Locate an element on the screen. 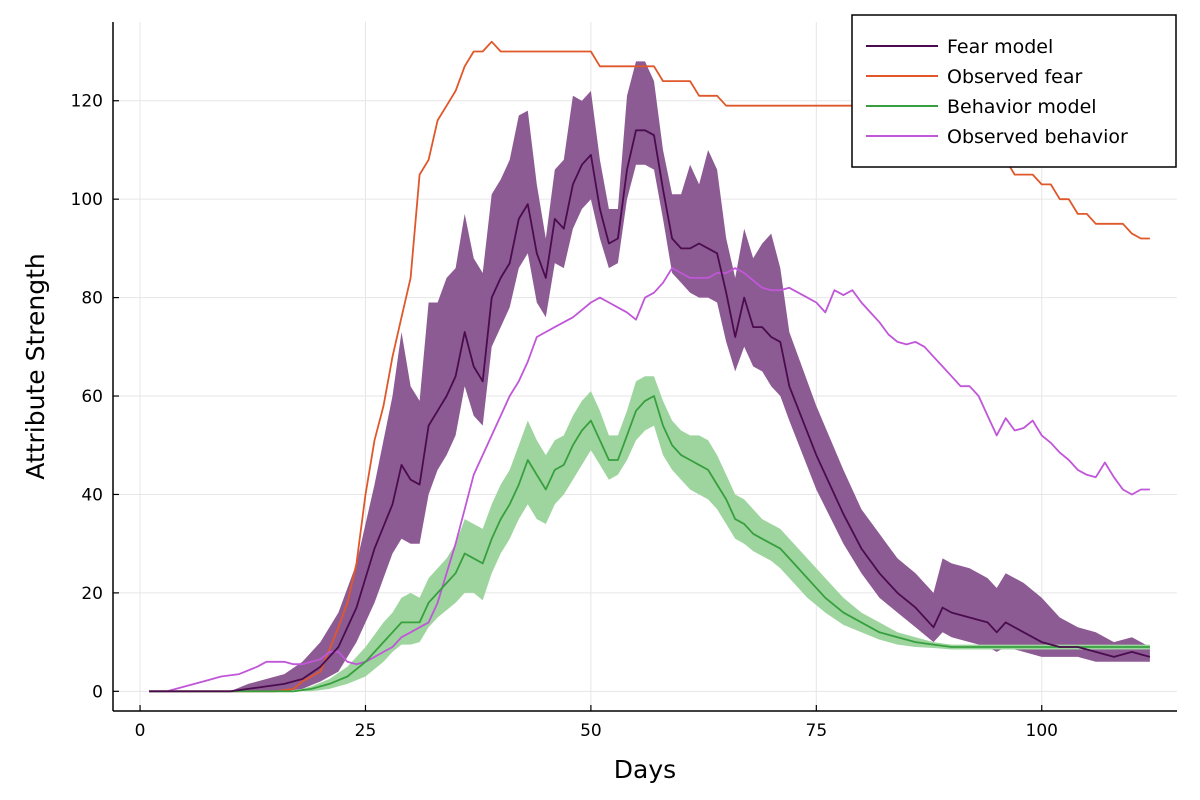 The image size is (1200, 800). x-tick-label: 25 is located at coordinates (366, 731).